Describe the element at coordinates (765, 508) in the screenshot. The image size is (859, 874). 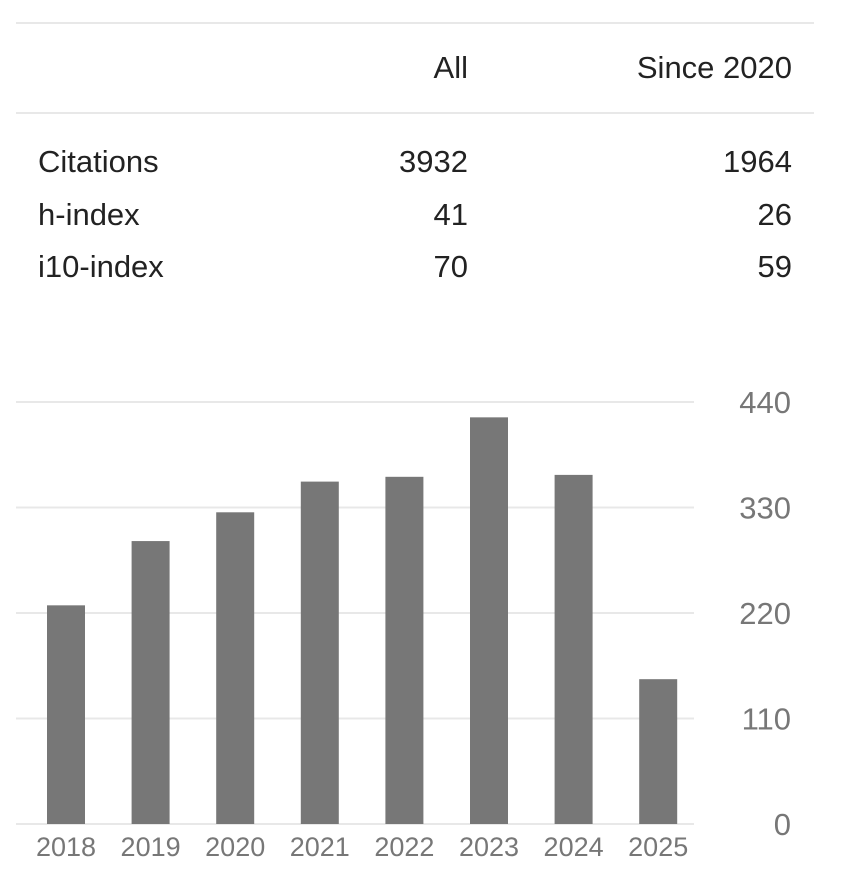
I see `y-tick-label: 330` at that location.